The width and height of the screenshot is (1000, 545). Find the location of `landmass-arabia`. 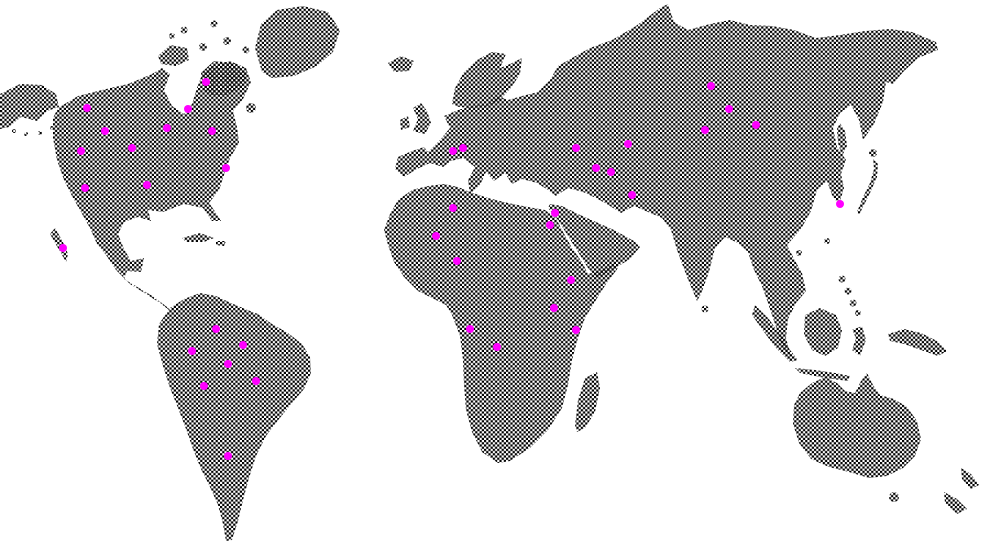

landmass-arabia is located at coordinates (594, 241).